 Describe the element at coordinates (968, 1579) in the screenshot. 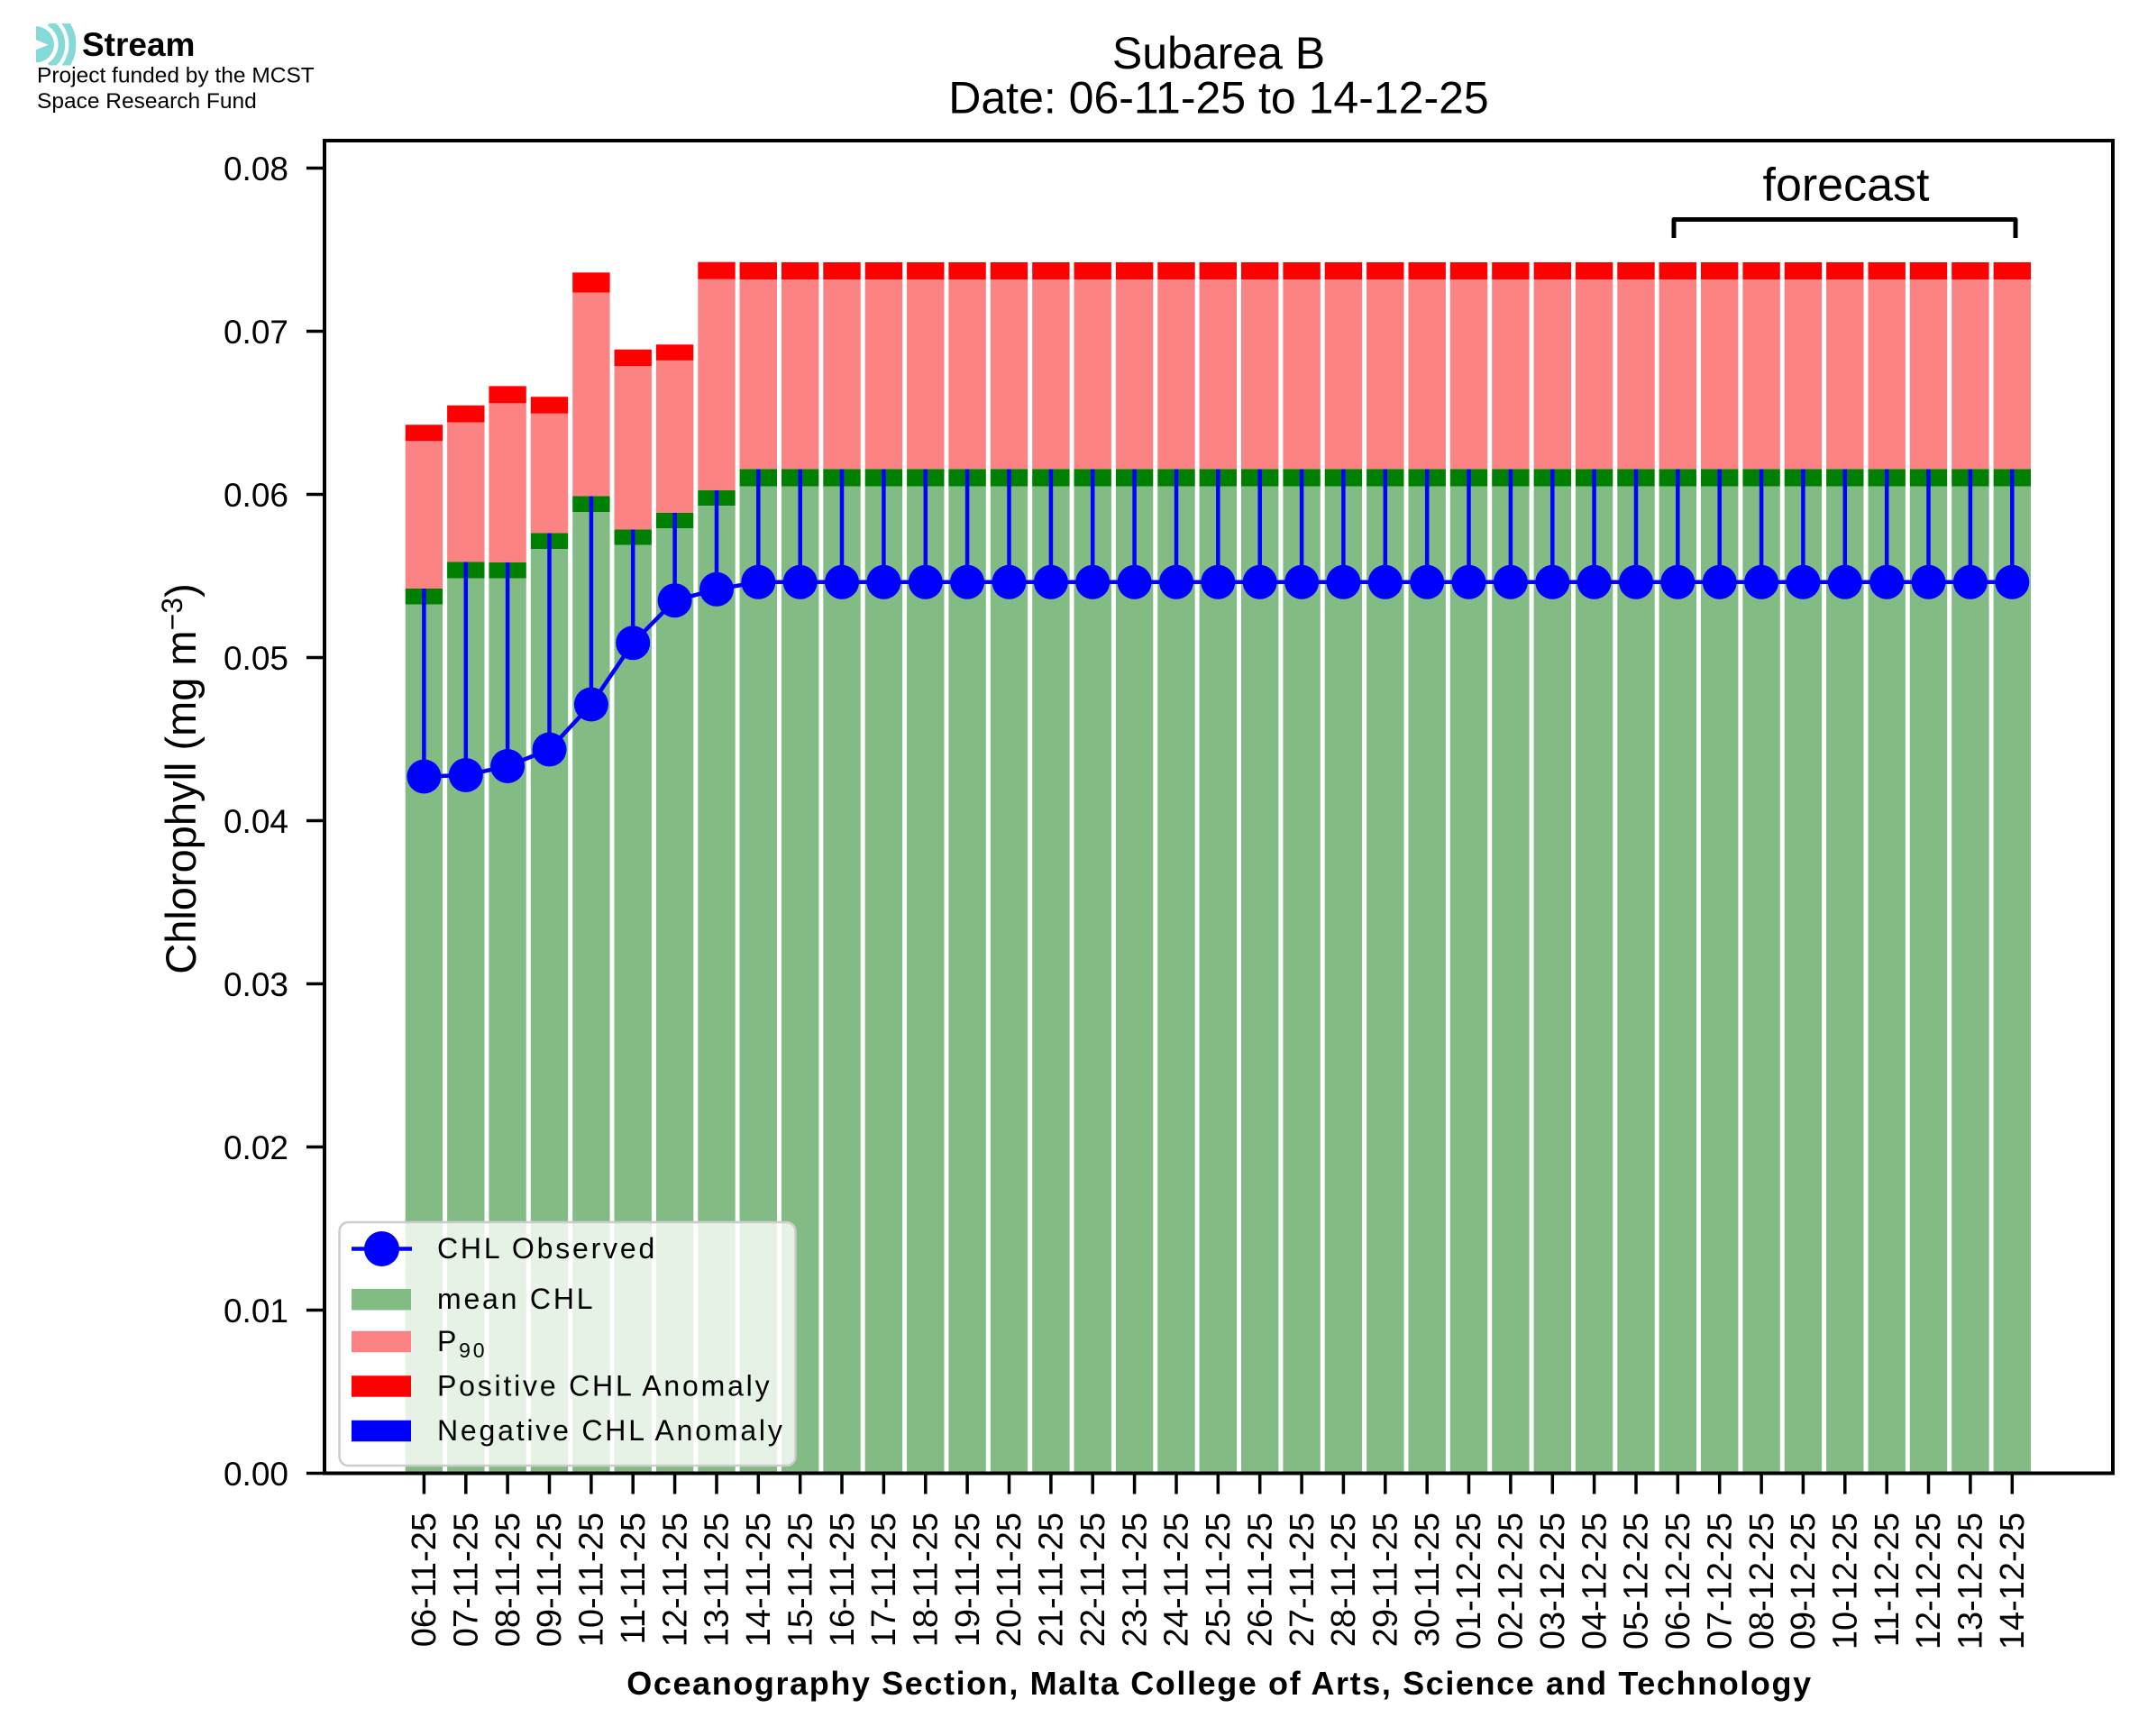

I see `svg-text: 19-11-25` at that location.